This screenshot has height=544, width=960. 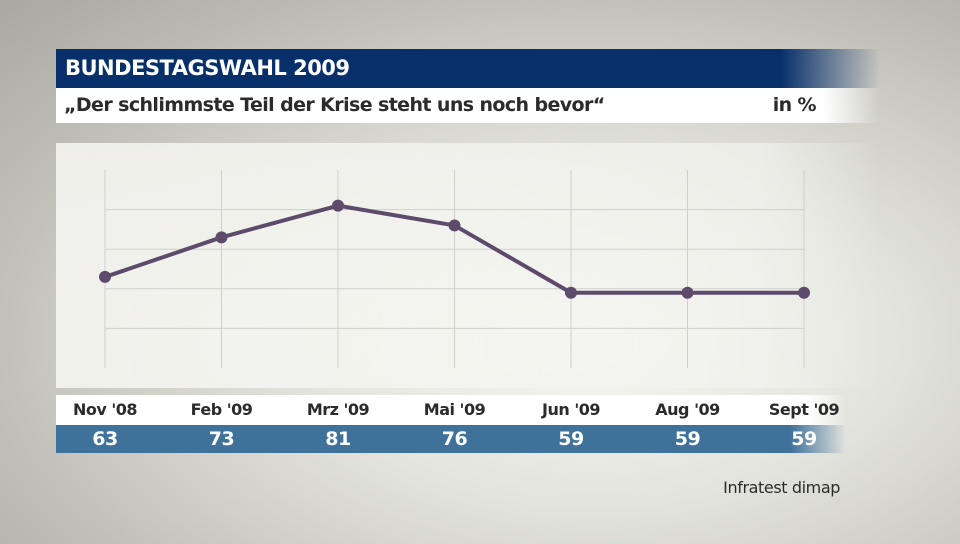 I want to click on category-label: Sept '09, so click(x=804, y=409).